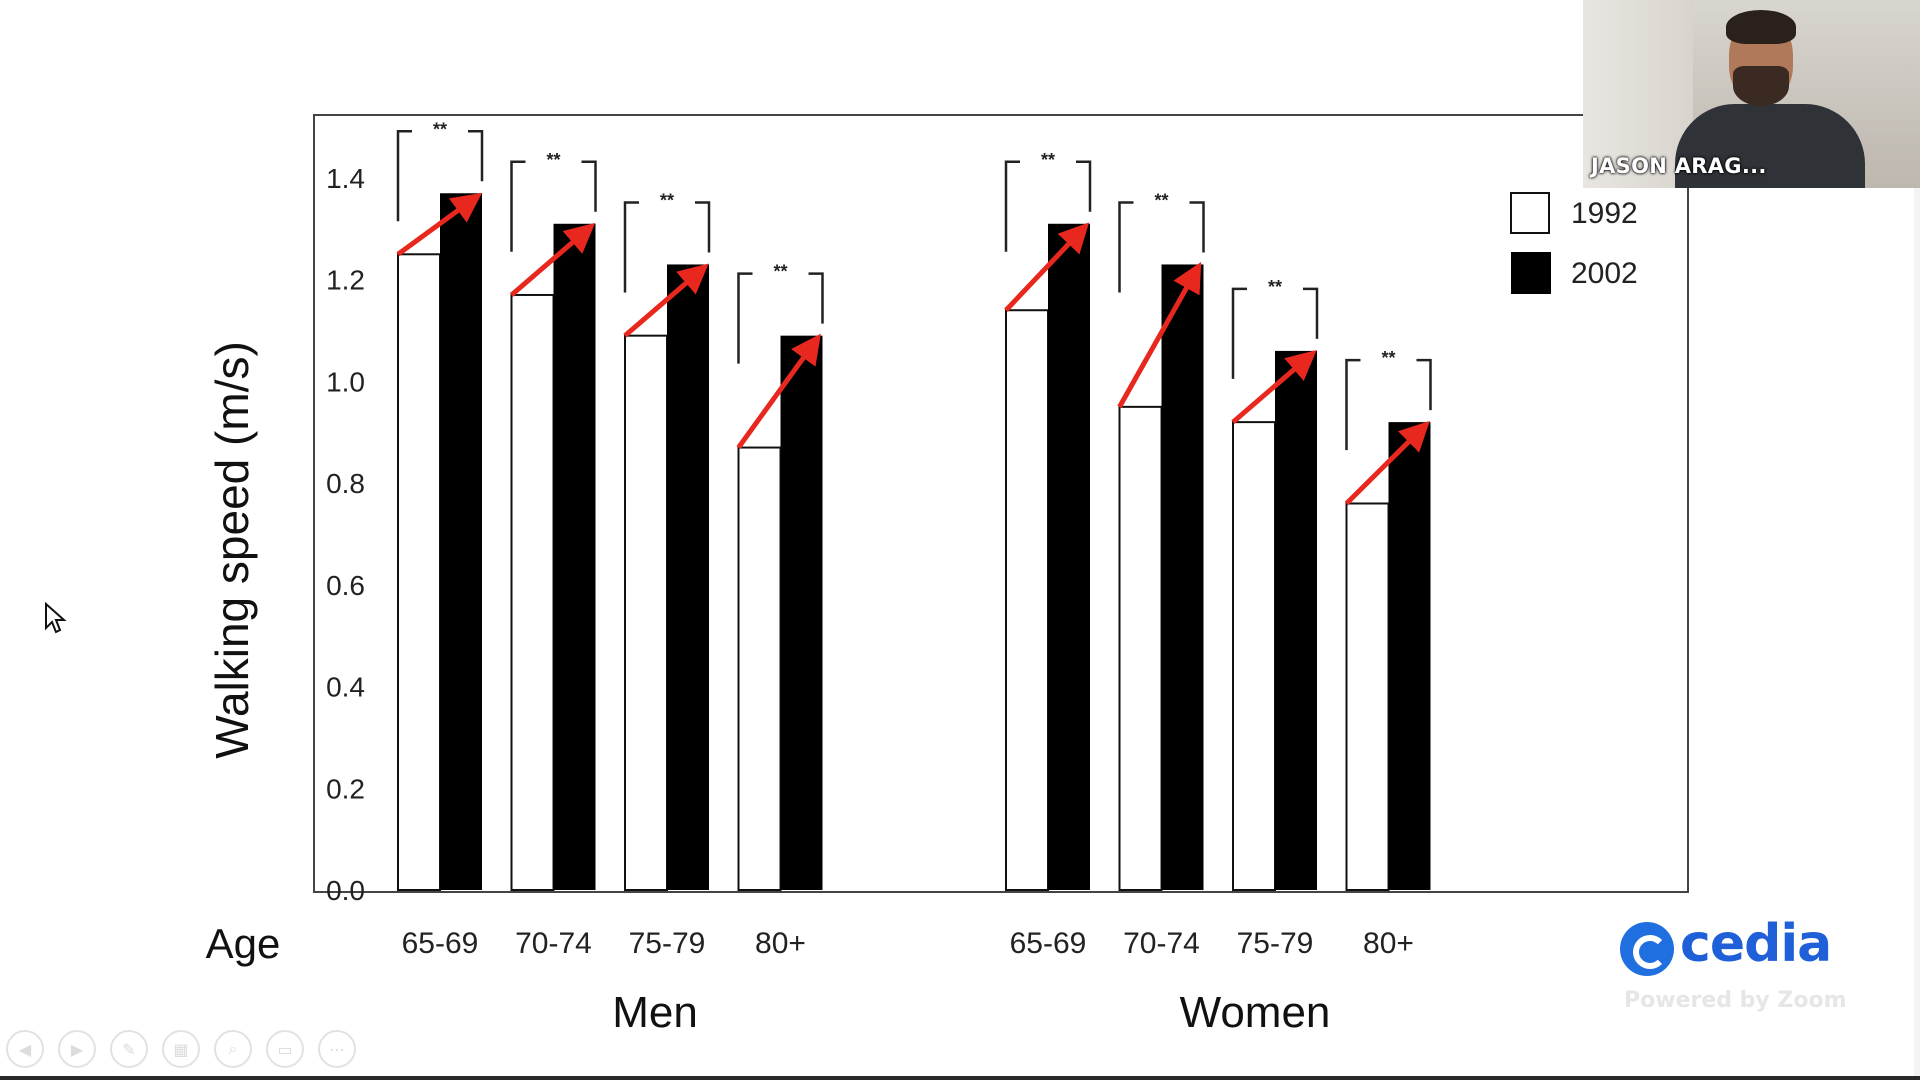 Image resolution: width=1920 pixels, height=1080 pixels. I want to click on legend-swatch-1992, so click(1530, 213).